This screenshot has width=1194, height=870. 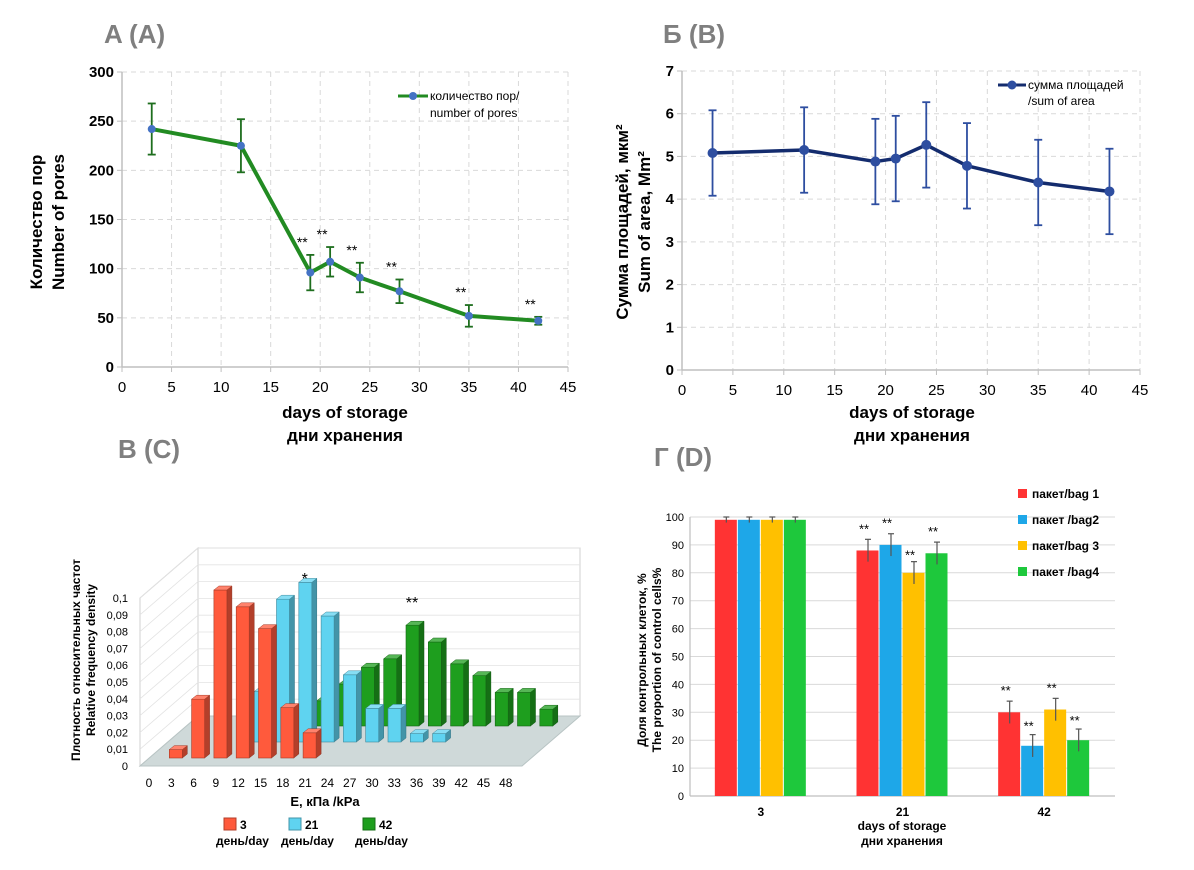 I want to click on chart-c-ytick: 0,08, so click(x=117, y=633).